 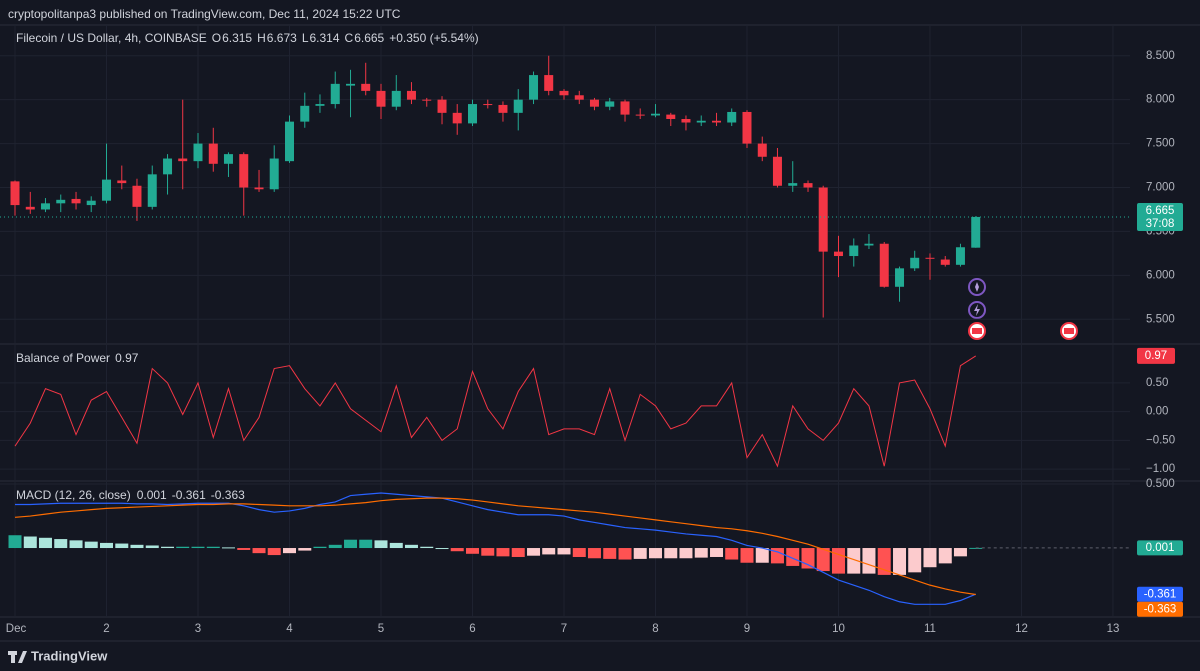 What do you see at coordinates (349, 38) in the screenshot?
I see `legend-ohlc-label: C` at bounding box center [349, 38].